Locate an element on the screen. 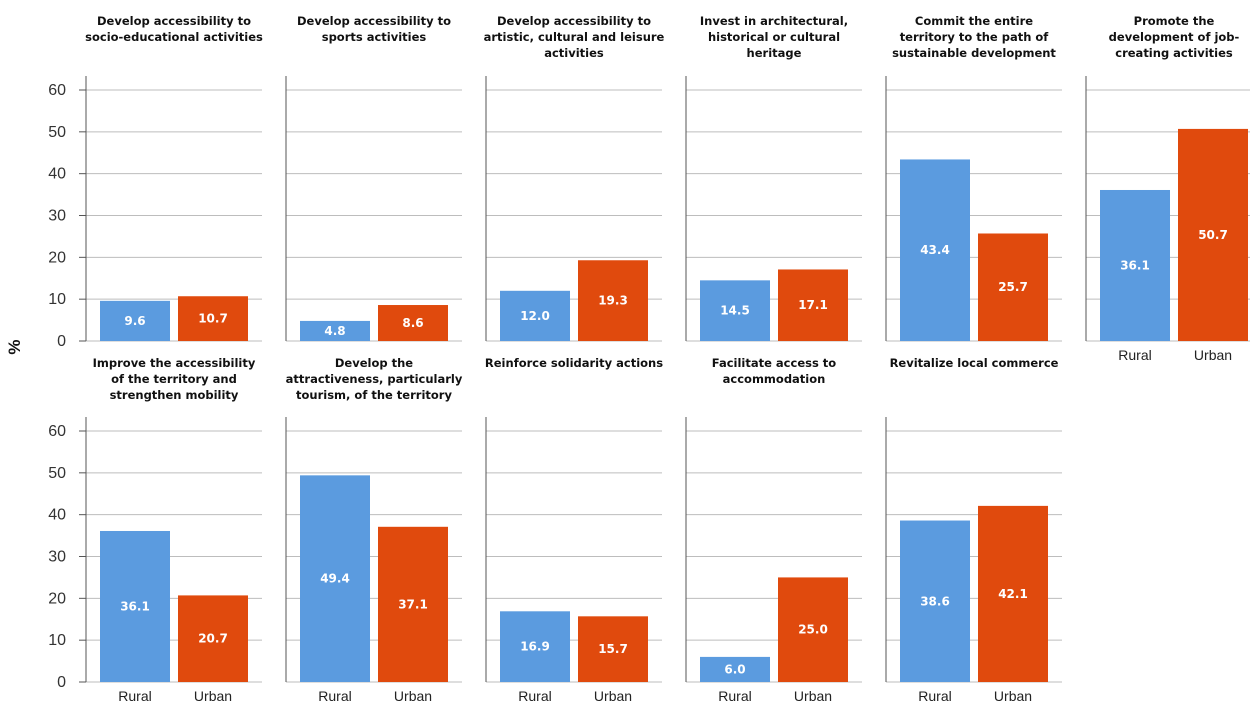 Image resolution: width=1250 pixels, height=702 pixels. data-label: 12.0 is located at coordinates (535, 316).